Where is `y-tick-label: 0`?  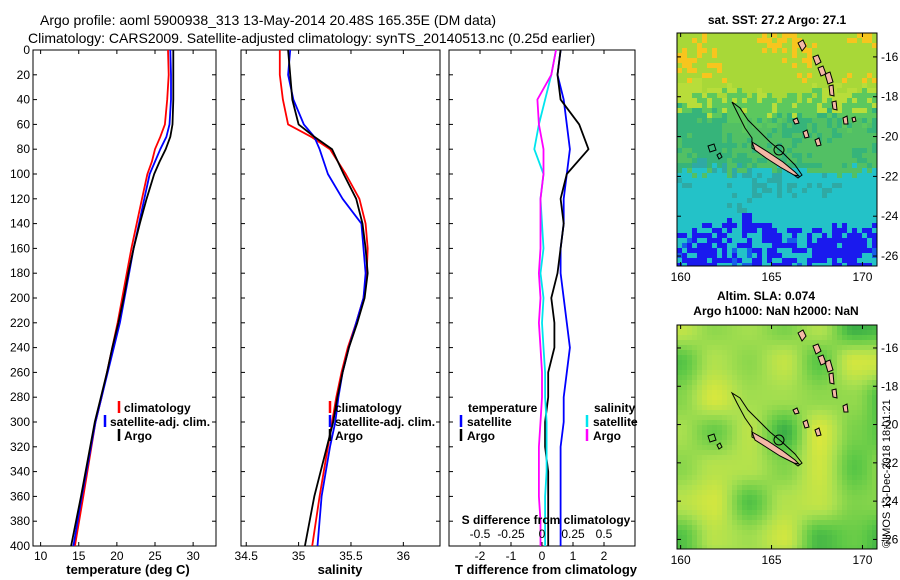
y-tick-label: 0 is located at coordinates (26, 50).